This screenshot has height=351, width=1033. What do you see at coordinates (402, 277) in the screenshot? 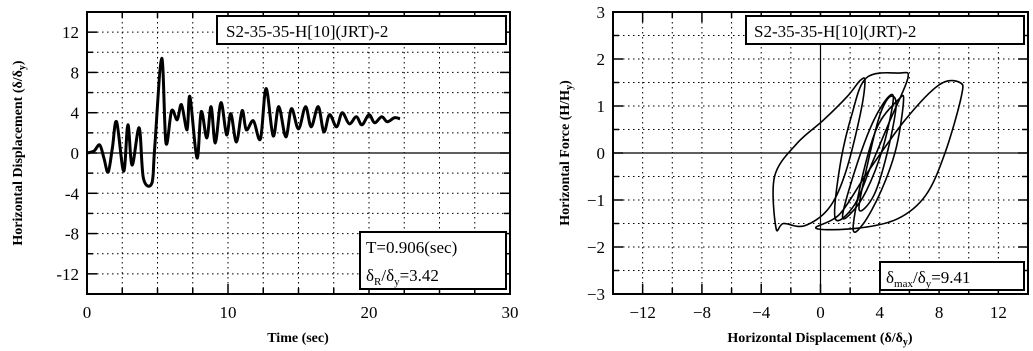
I see `annotation-residual: δR/δy=3.42` at bounding box center [402, 277].